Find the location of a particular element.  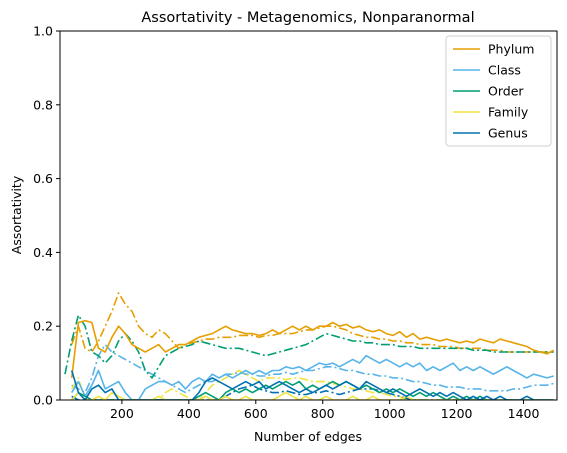

x-axis-ticks: 200 400 600 800 1000 1200 1400 is located at coordinates (324, 410).